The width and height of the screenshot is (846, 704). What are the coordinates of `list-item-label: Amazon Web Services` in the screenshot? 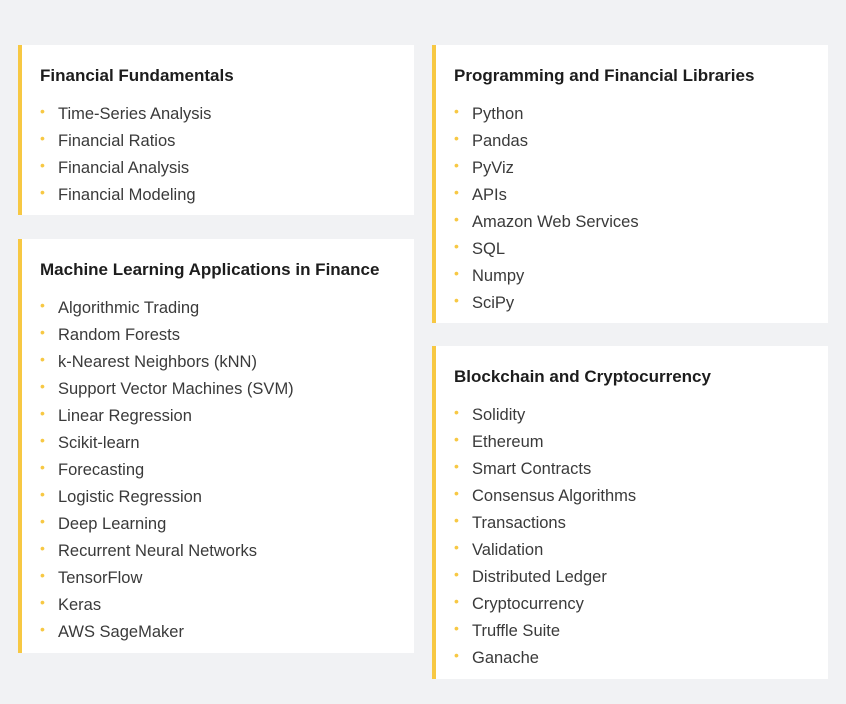 It's located at (555, 222).